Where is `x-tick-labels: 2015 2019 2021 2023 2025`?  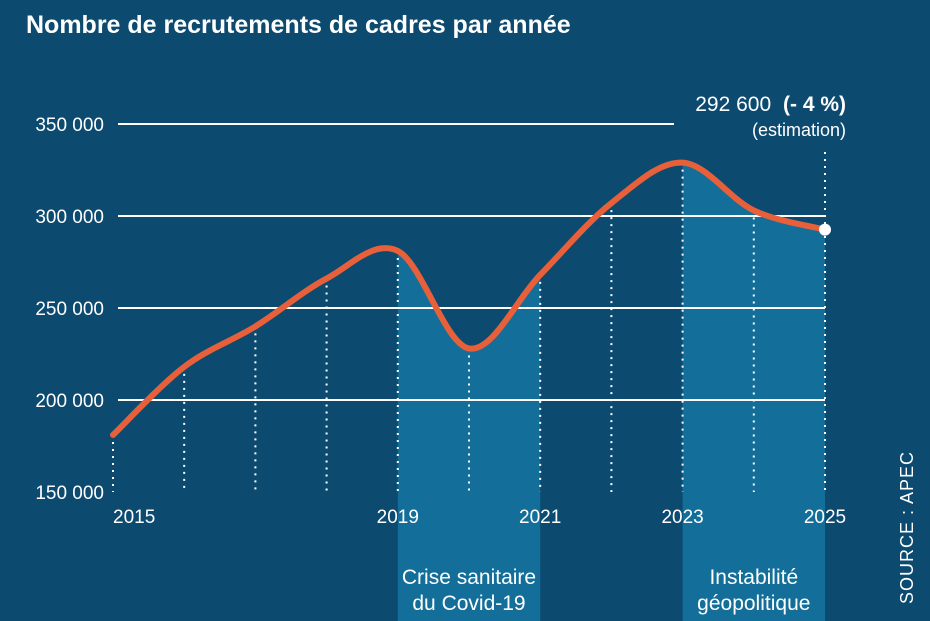
x-tick-labels: 2015 2019 2021 2023 2025 is located at coordinates (479, 517).